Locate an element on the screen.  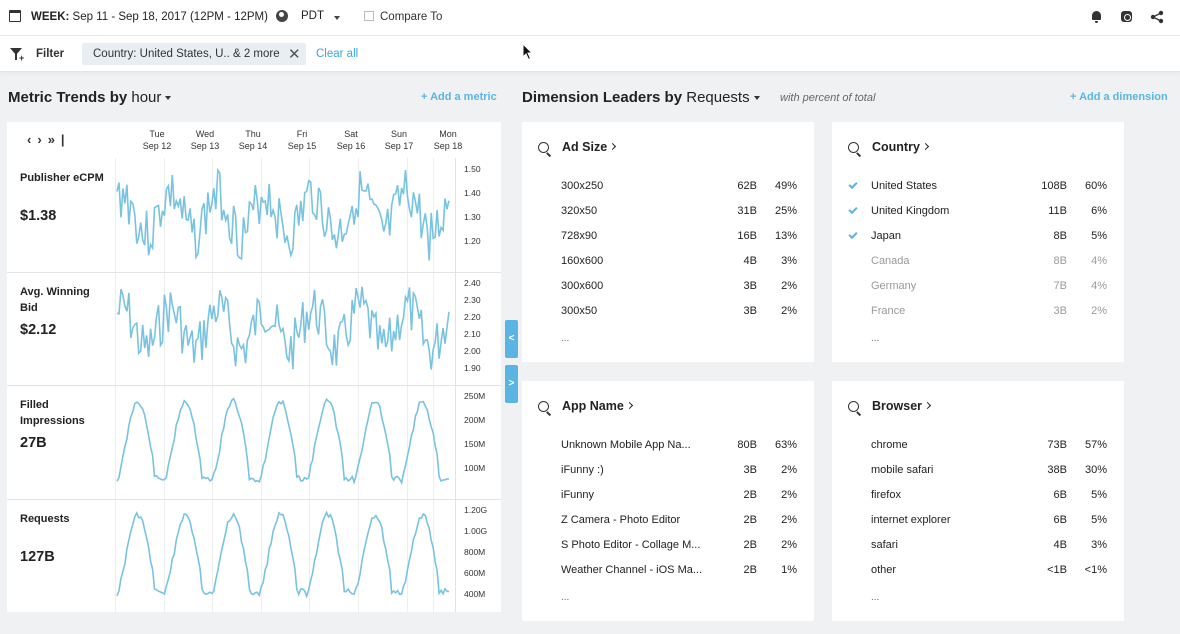
metric-label: Requests is located at coordinates (45, 519).